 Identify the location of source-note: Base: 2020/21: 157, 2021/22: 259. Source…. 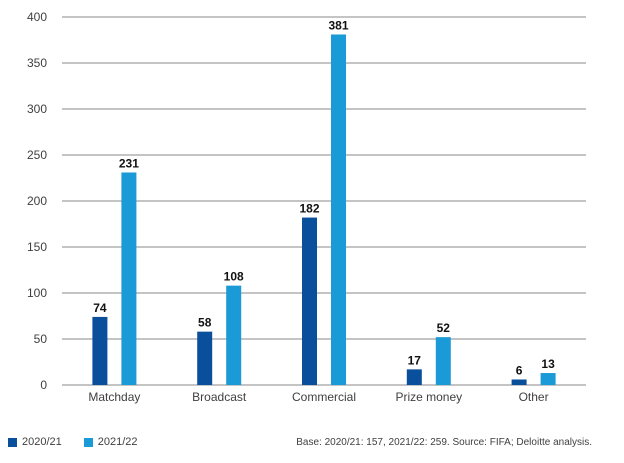
(444, 442).